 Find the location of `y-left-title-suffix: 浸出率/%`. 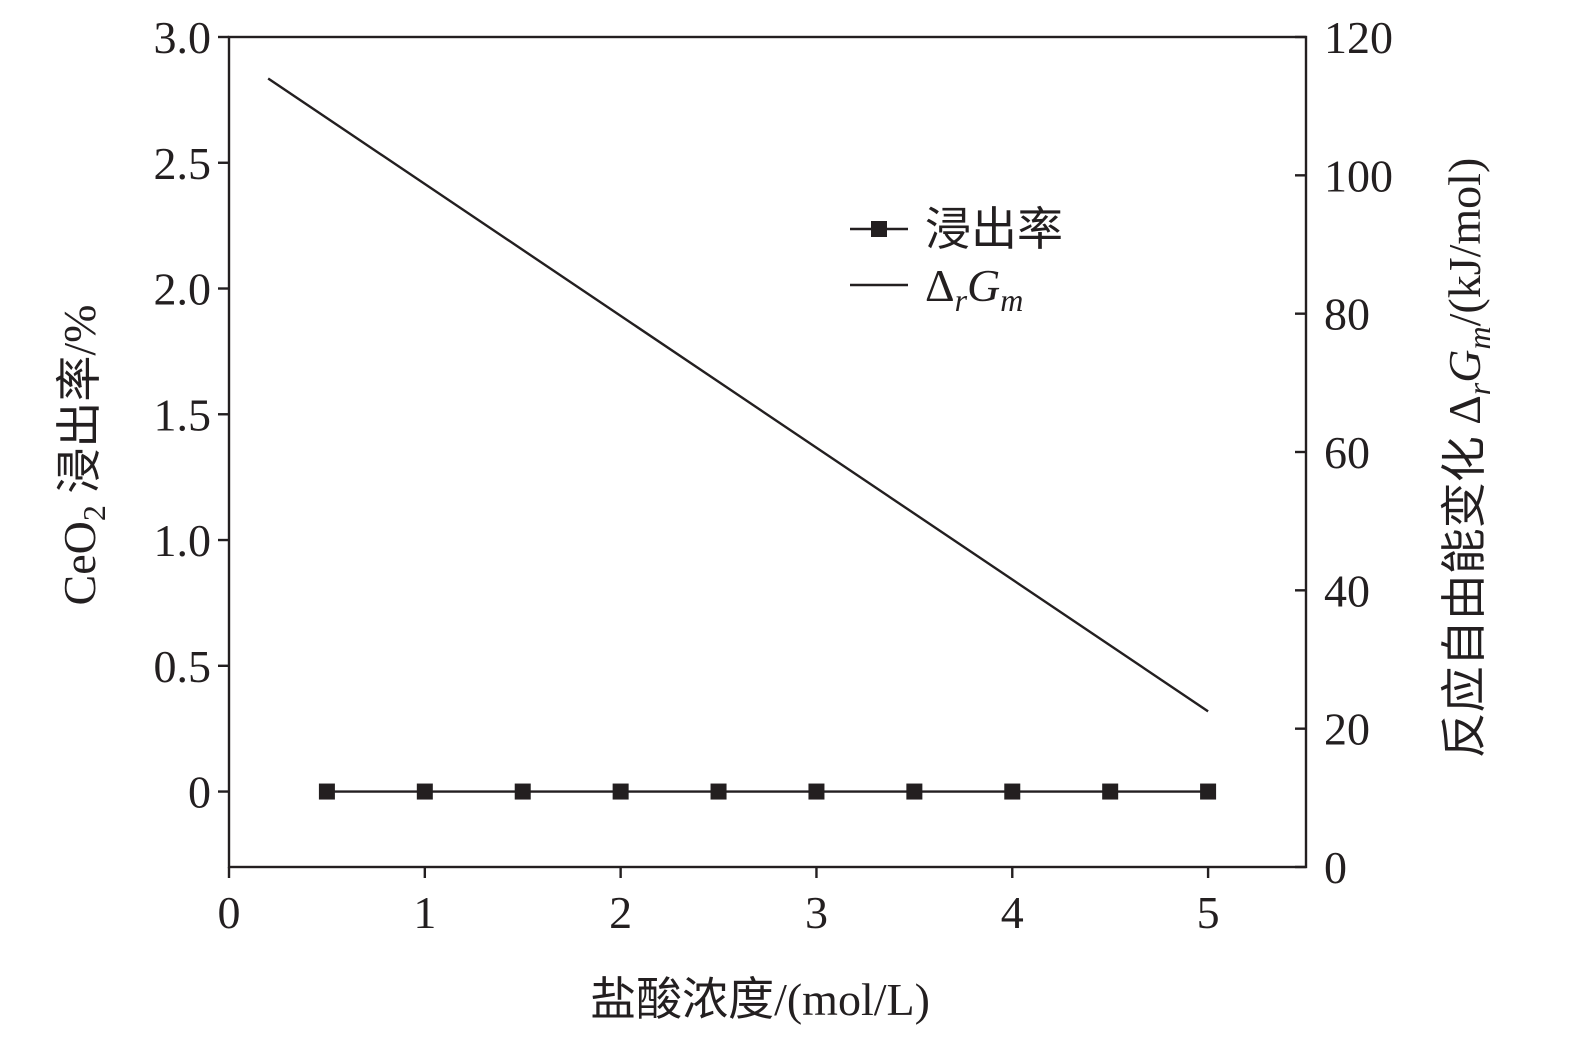

y-left-title-suffix: 浸出率/% is located at coordinates (79, 405).